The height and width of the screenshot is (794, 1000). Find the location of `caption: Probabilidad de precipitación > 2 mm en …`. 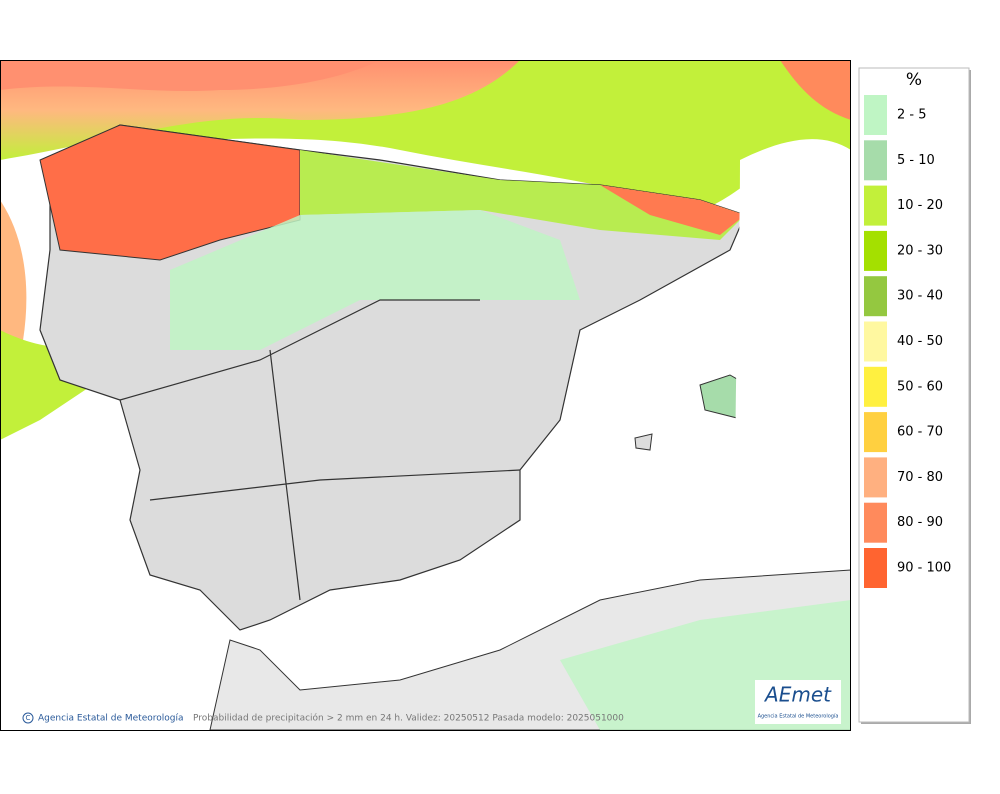

caption: Probabilidad de precipitación > 2 mm en … is located at coordinates (408, 718).